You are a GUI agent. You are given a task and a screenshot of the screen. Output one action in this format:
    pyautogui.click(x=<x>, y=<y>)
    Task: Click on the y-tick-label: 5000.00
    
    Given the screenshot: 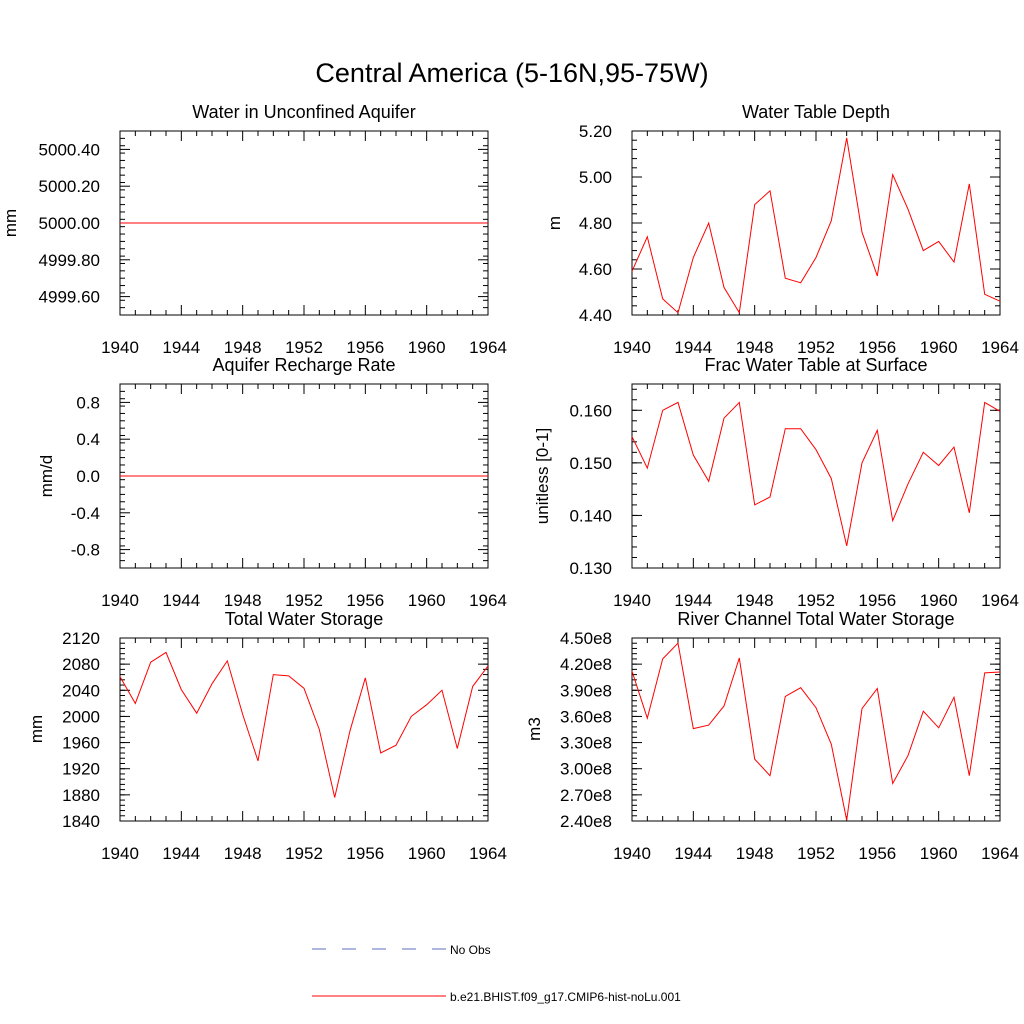 What is the action you would take?
    pyautogui.click(x=69, y=223)
    